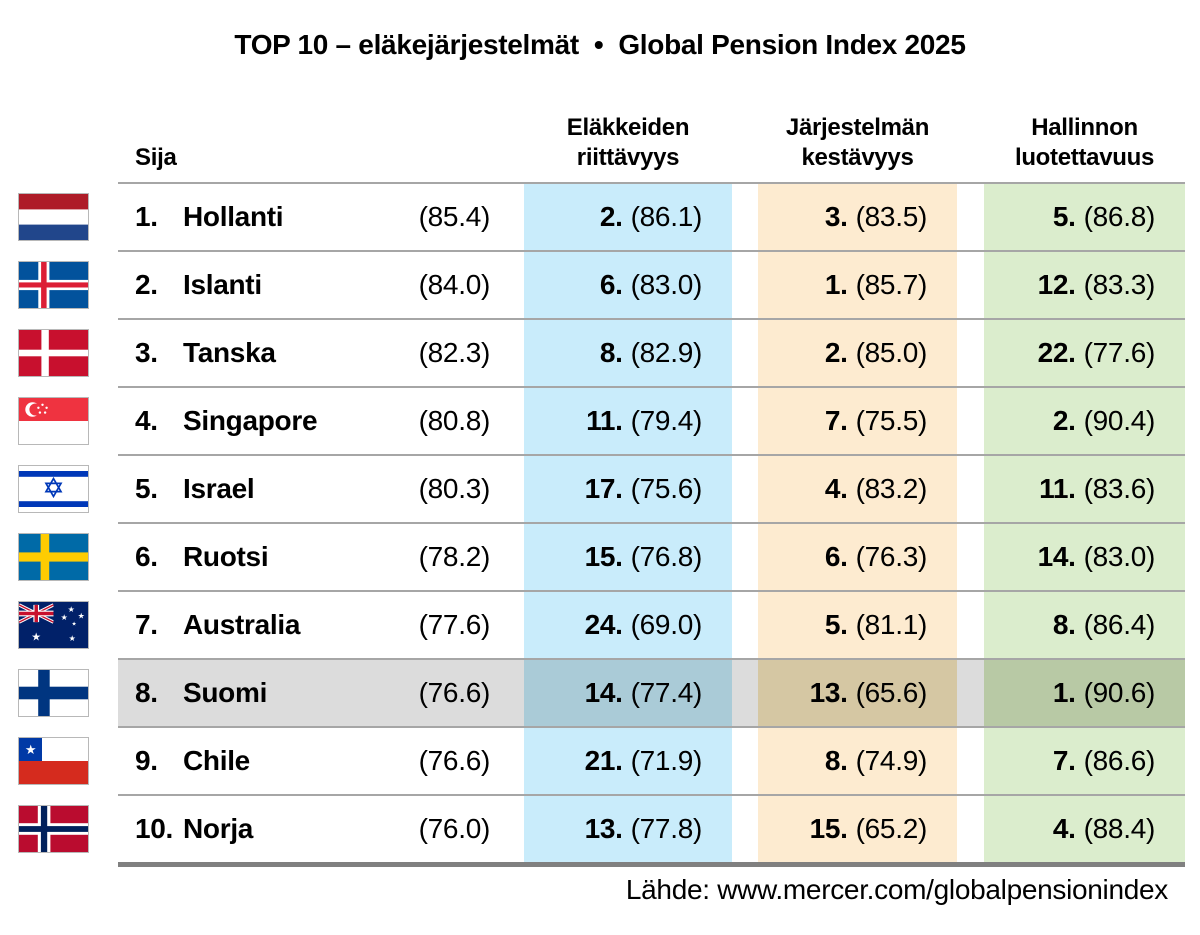  What do you see at coordinates (628, 761) in the screenshot?
I see `adequacy-cell: 21. (71.9)` at bounding box center [628, 761].